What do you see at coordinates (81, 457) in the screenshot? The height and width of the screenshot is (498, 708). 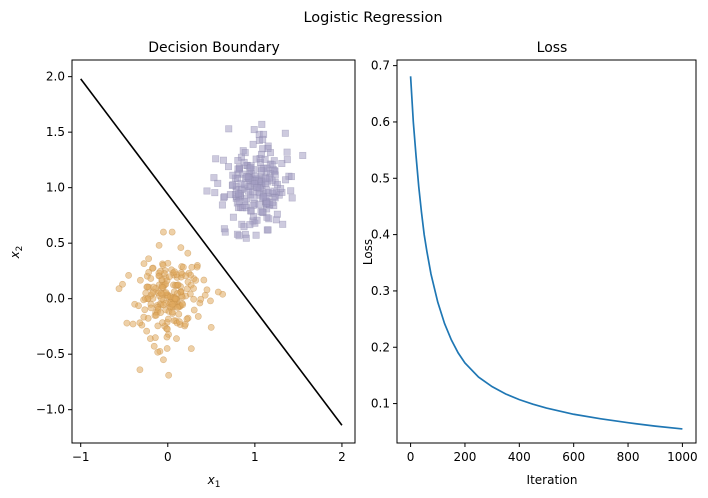 I see `x-tick-label: −1` at bounding box center [81, 457].